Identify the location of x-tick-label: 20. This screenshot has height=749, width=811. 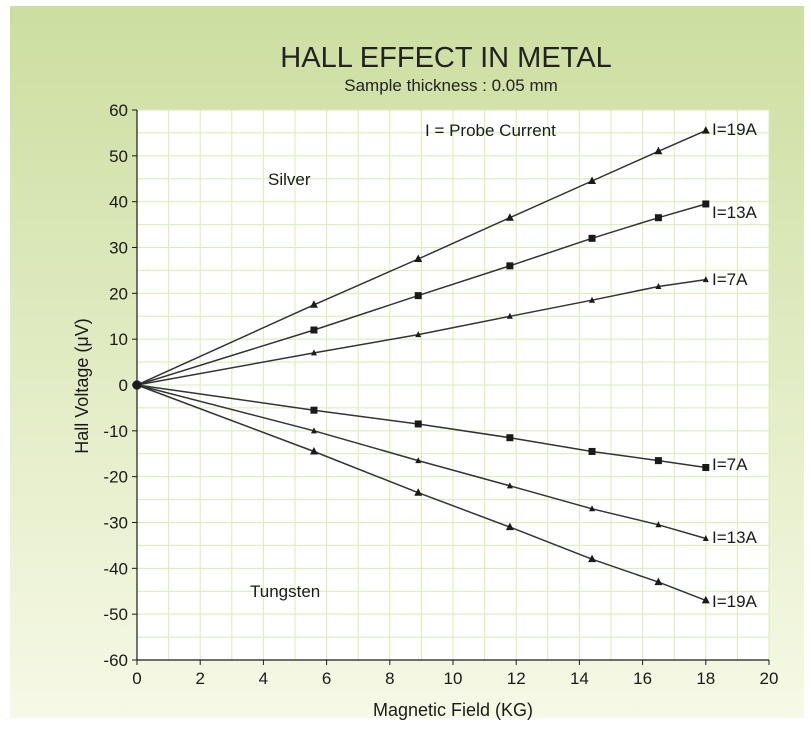
(769, 678).